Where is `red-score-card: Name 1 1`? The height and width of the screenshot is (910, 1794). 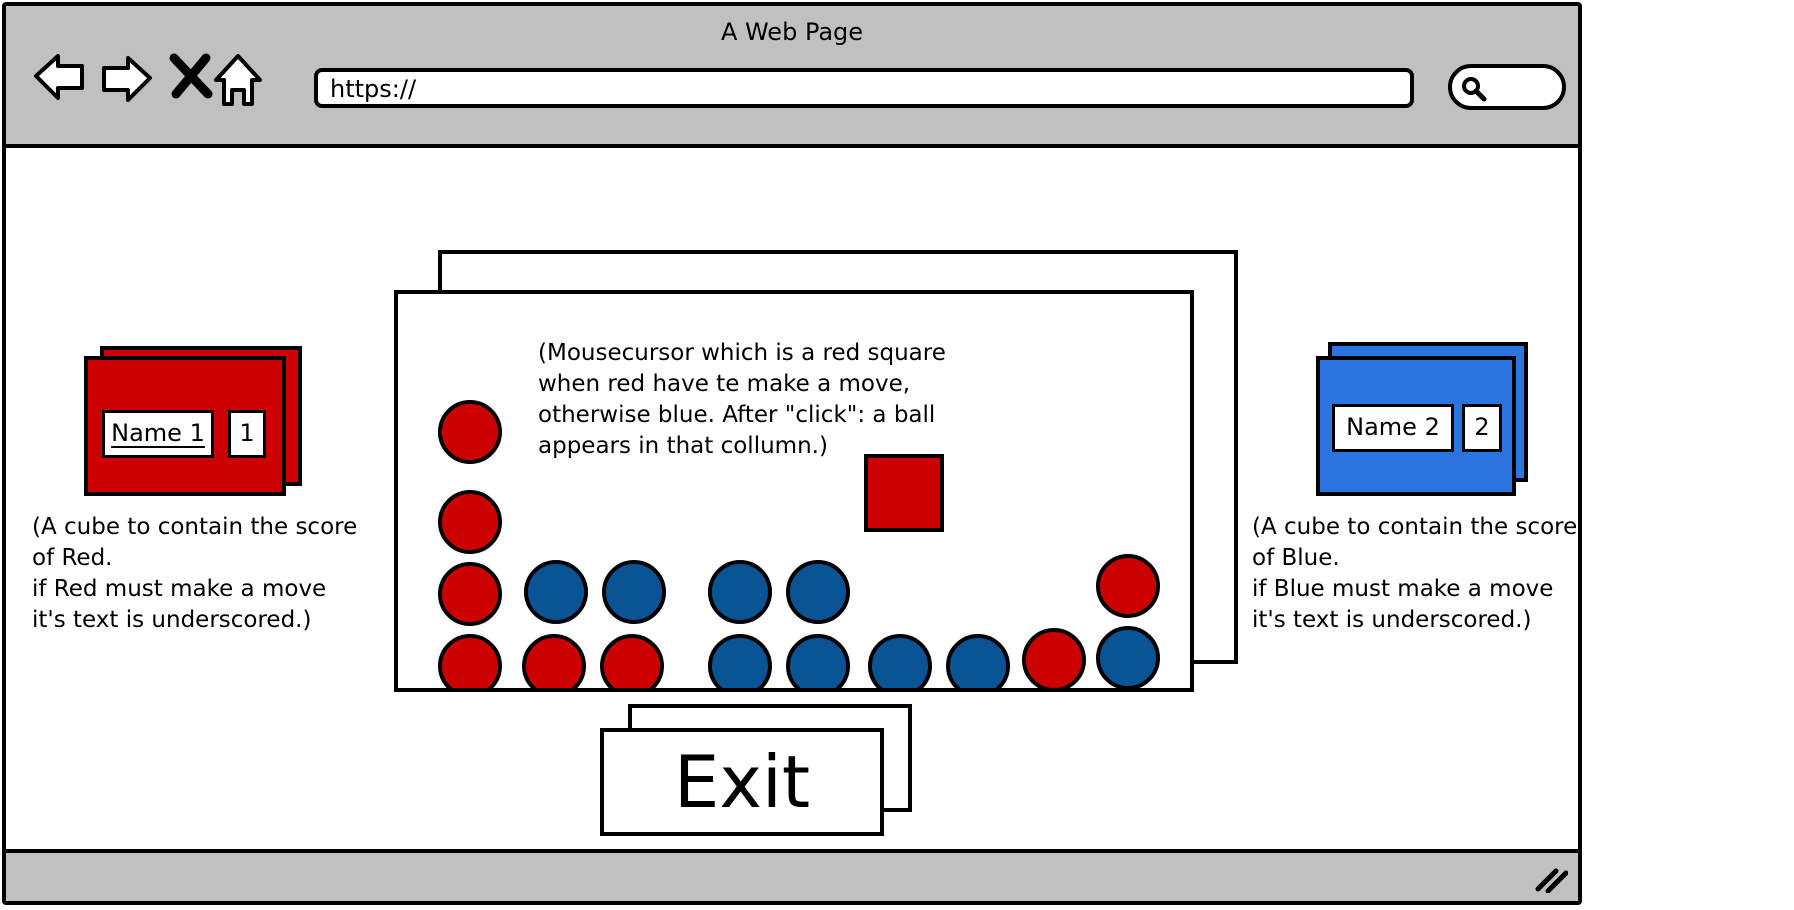 red-score-card: Name 1 1 is located at coordinates (185, 426).